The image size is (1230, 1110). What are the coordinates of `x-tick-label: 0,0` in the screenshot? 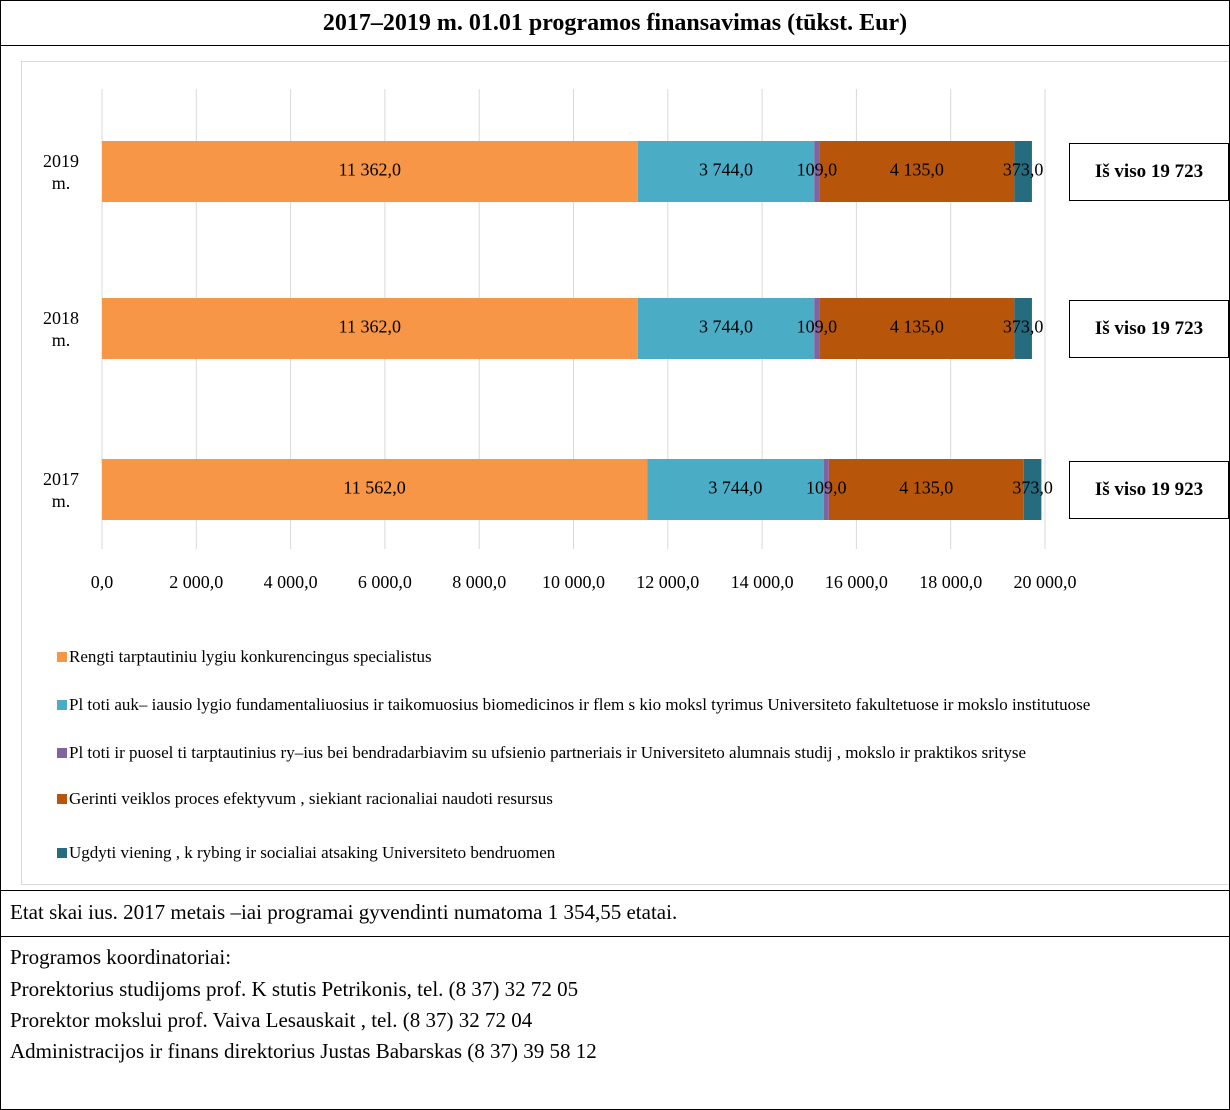 It's located at (102, 582).